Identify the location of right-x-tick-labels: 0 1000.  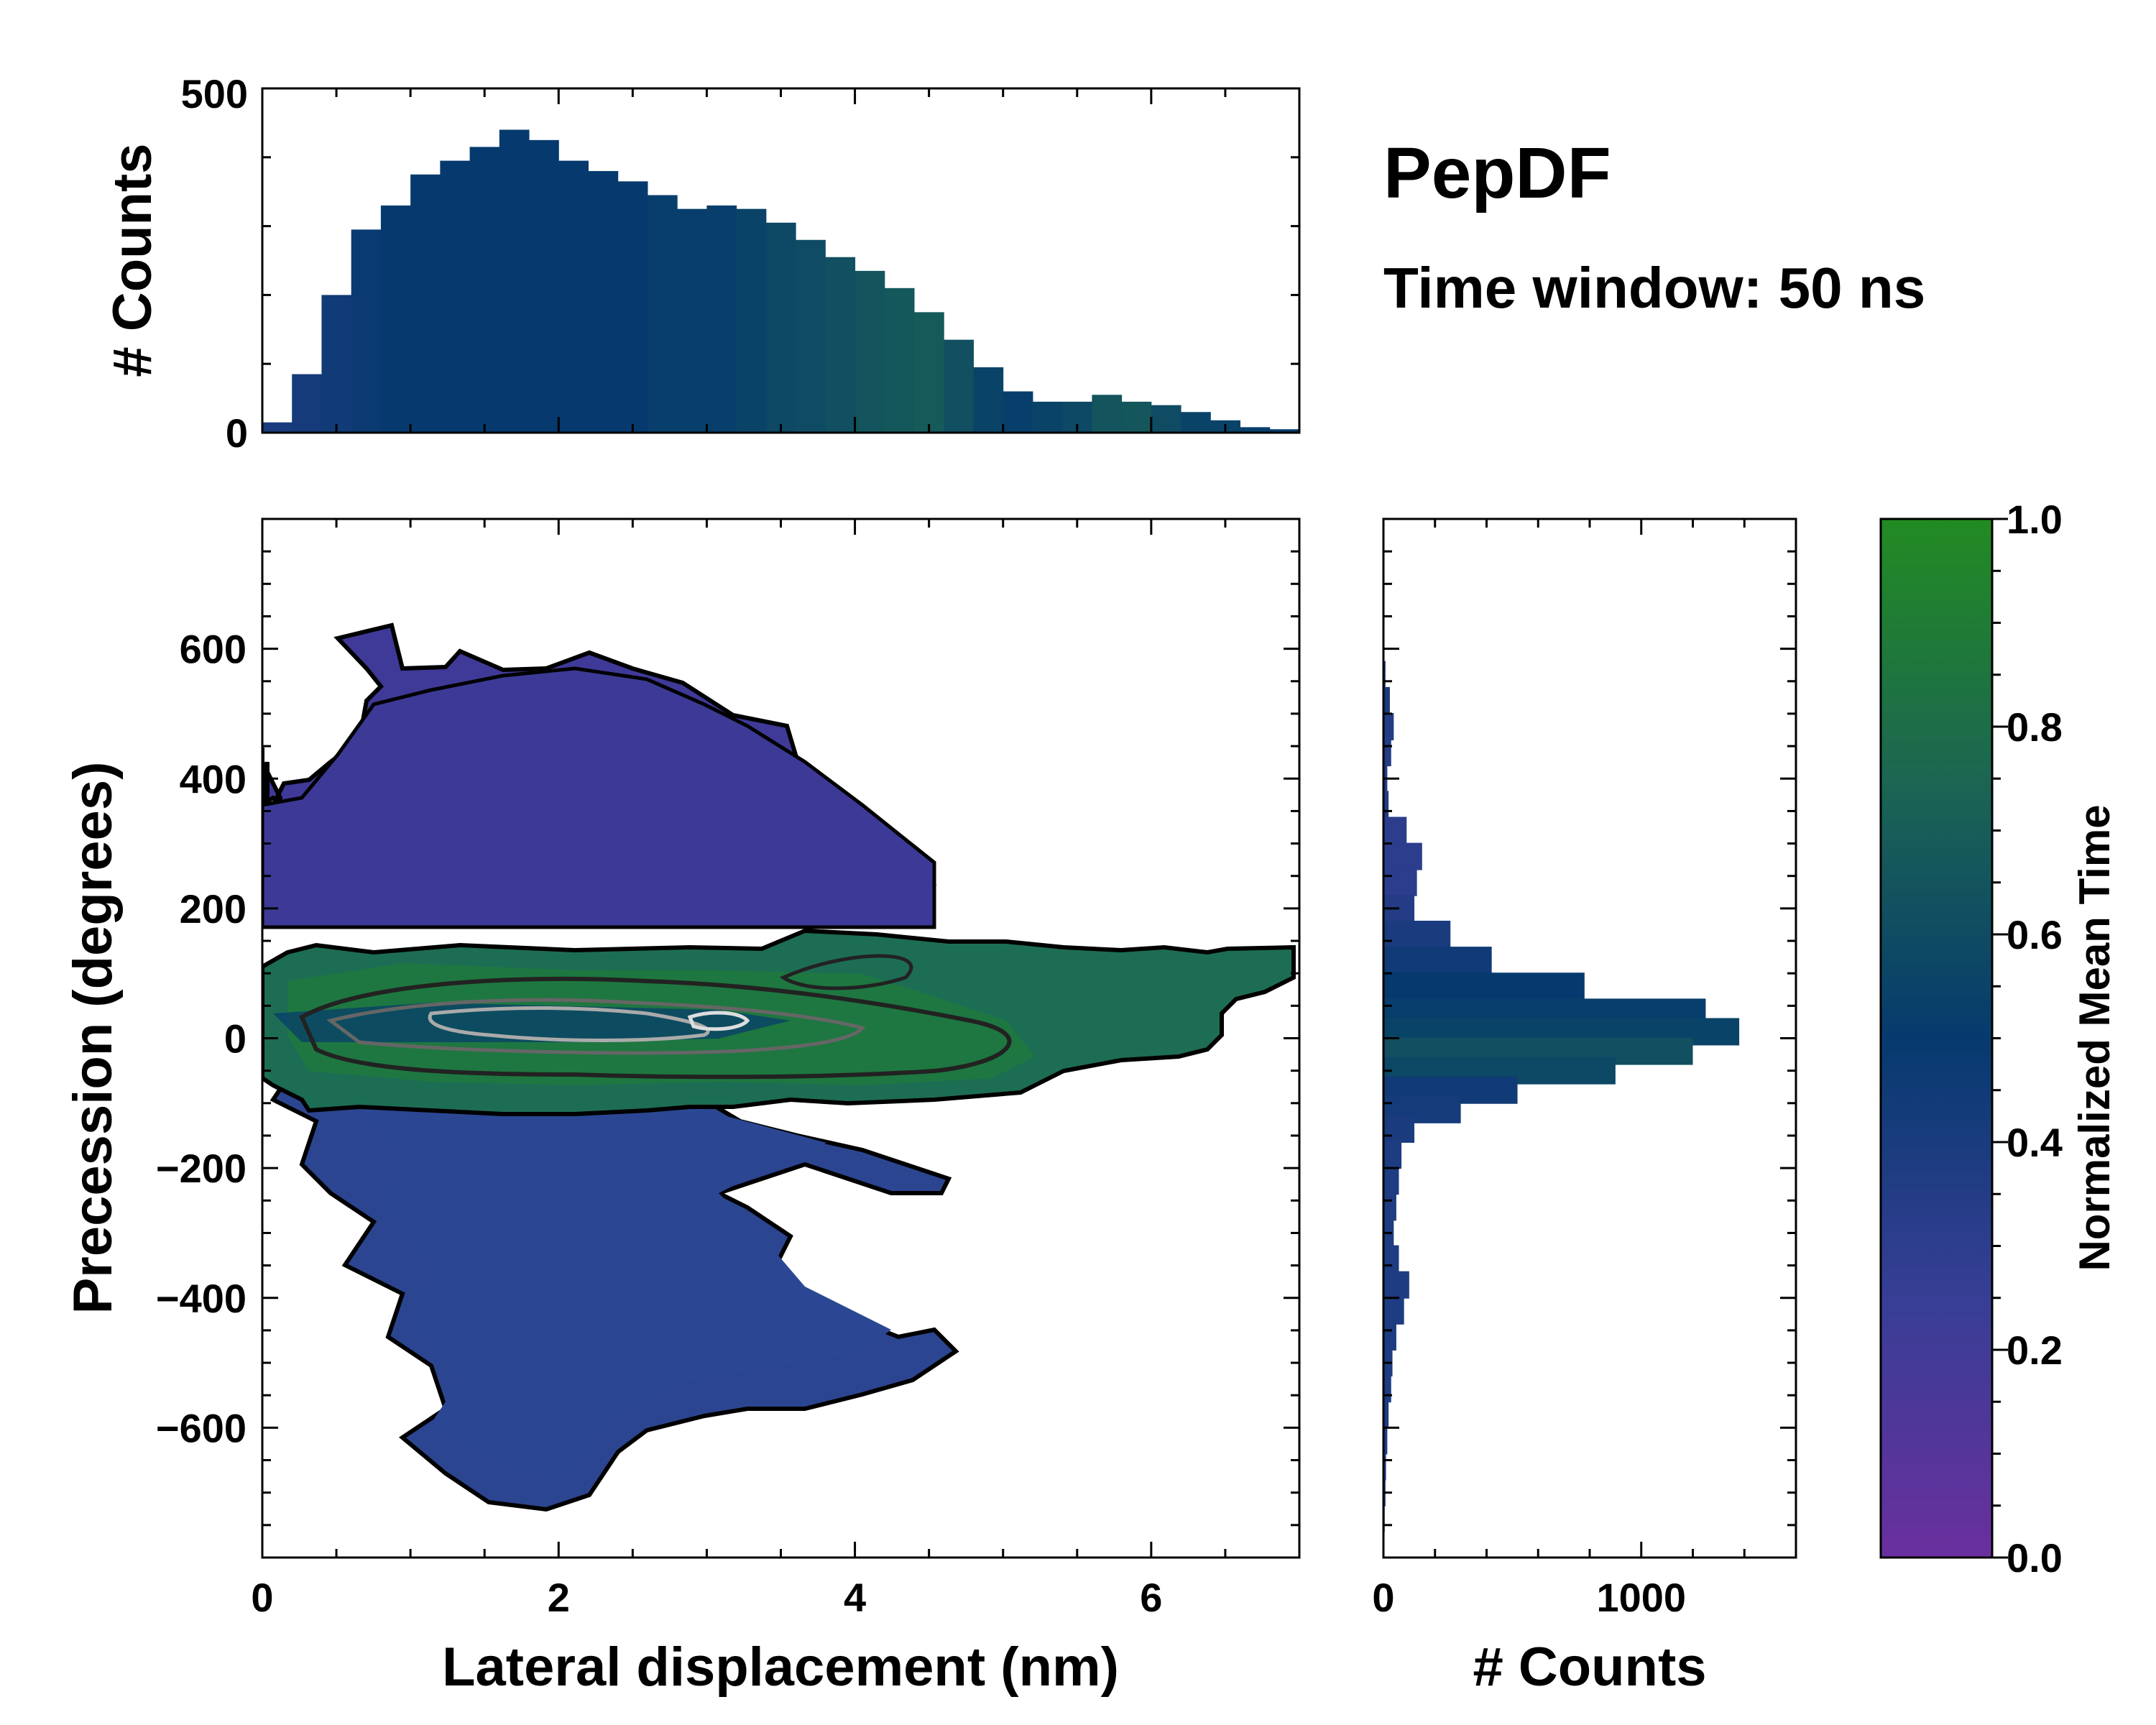
(1529, 1597).